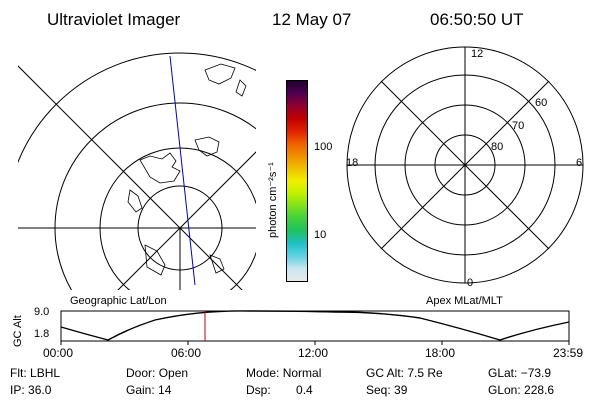  I want to click on mlt-label-12: 12, so click(477, 54).